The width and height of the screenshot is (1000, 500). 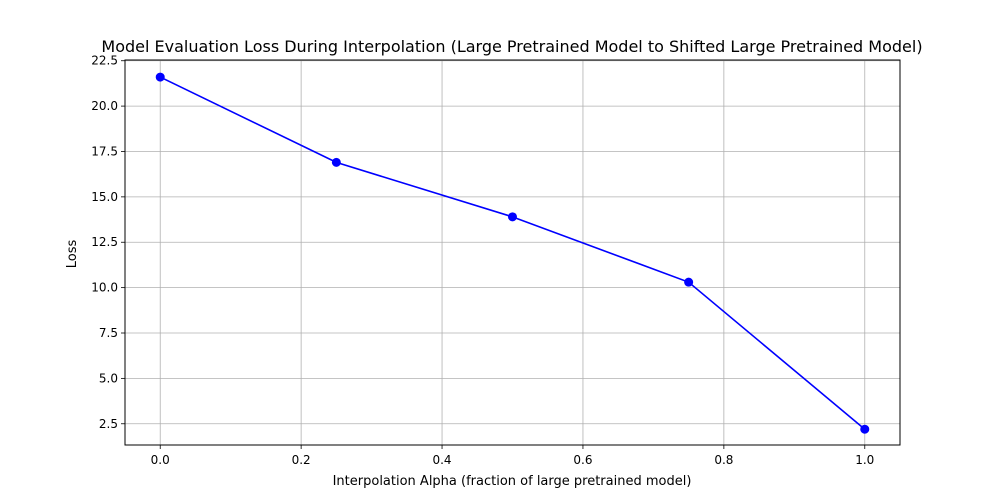 What do you see at coordinates (104, 61) in the screenshot?
I see `y-tick-label: 22.5` at bounding box center [104, 61].